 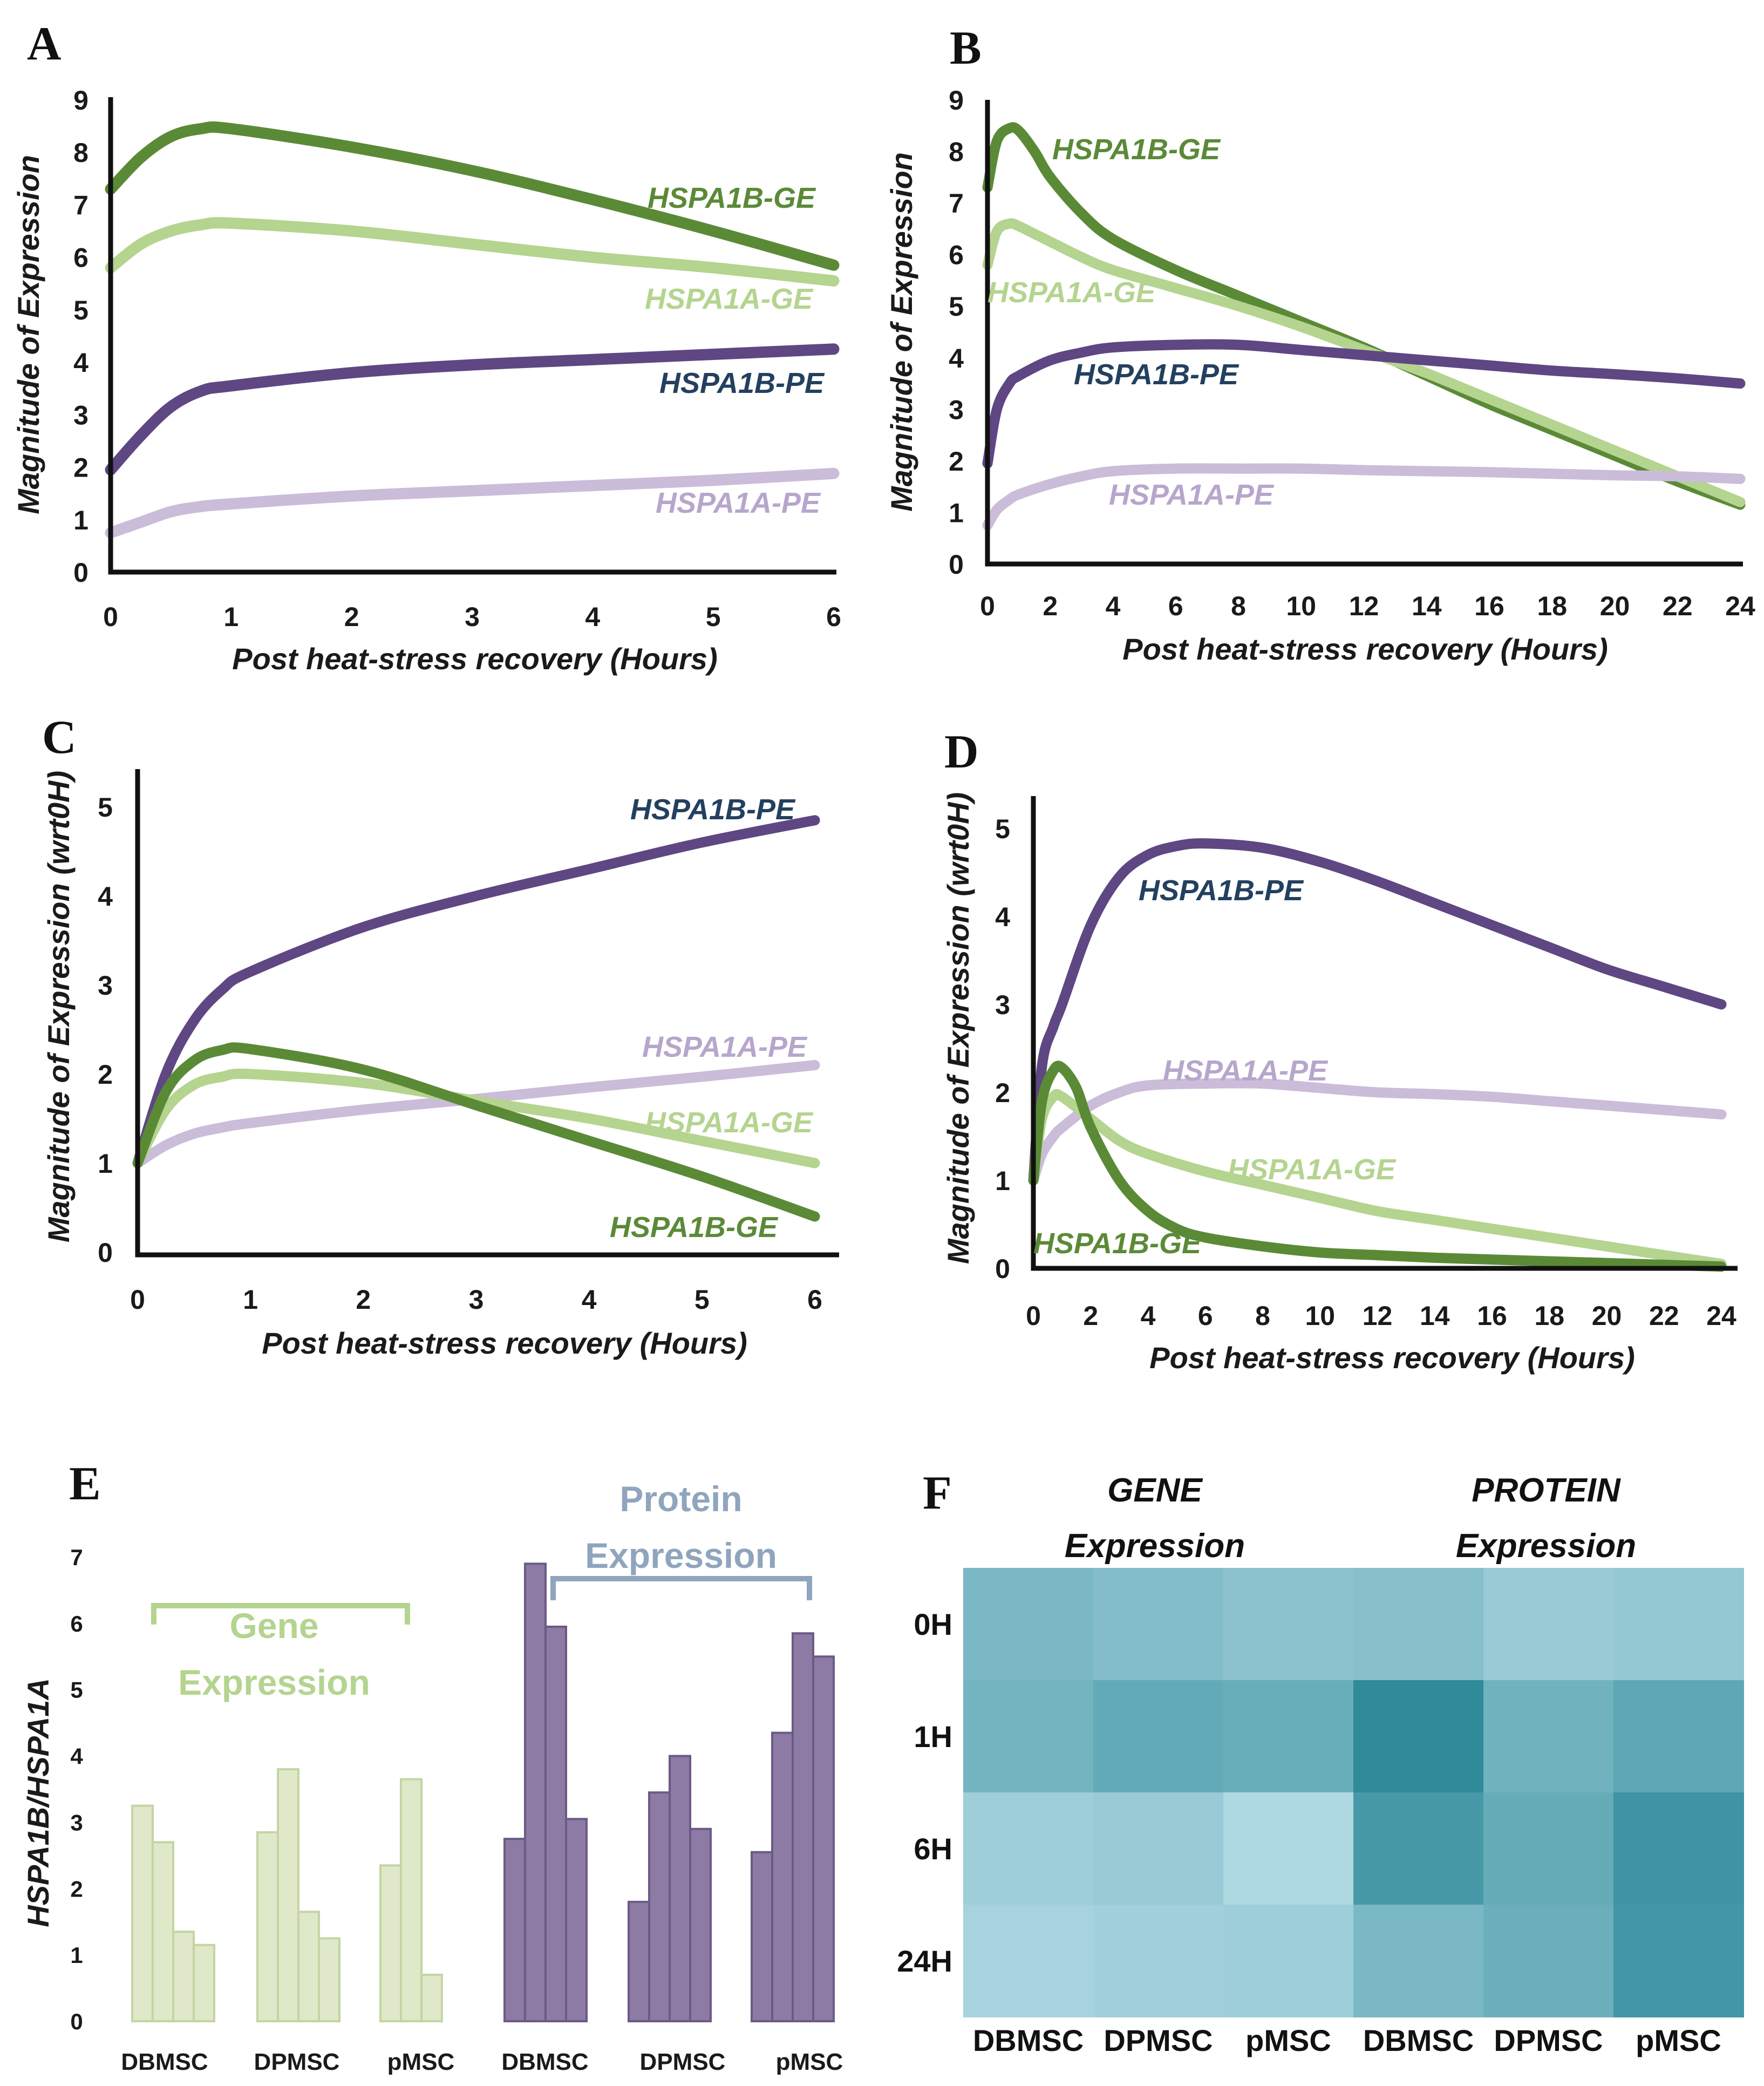 I want to click on panel-b-label-hspa1b-ge: HSPA1B-GE, so click(x=1136, y=149).